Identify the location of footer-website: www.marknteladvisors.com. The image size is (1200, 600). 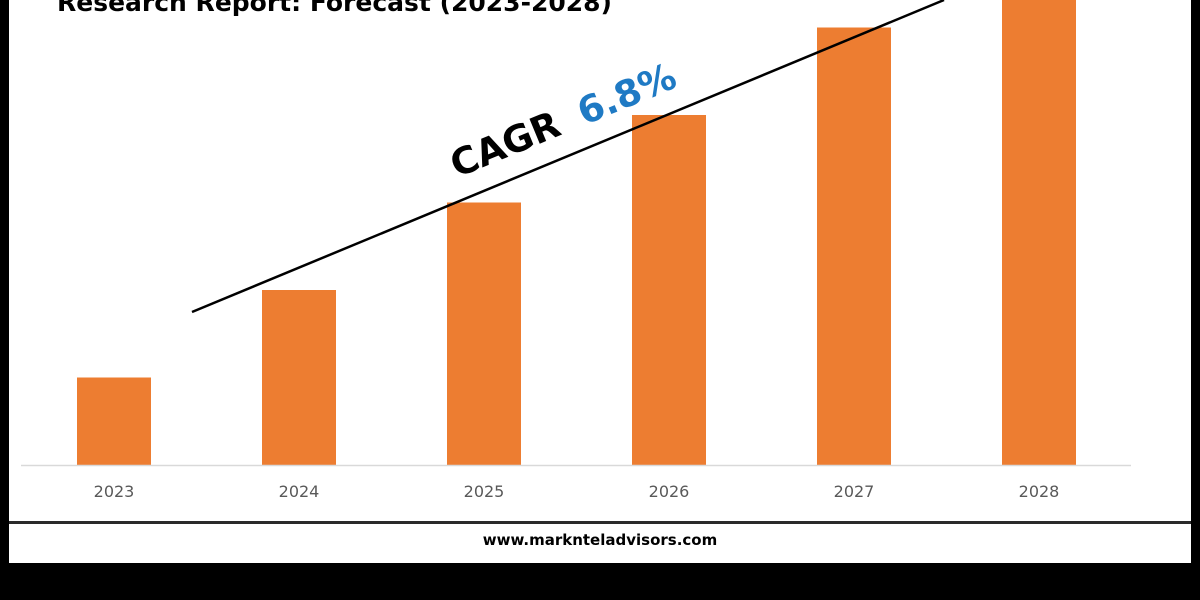
(600, 540).